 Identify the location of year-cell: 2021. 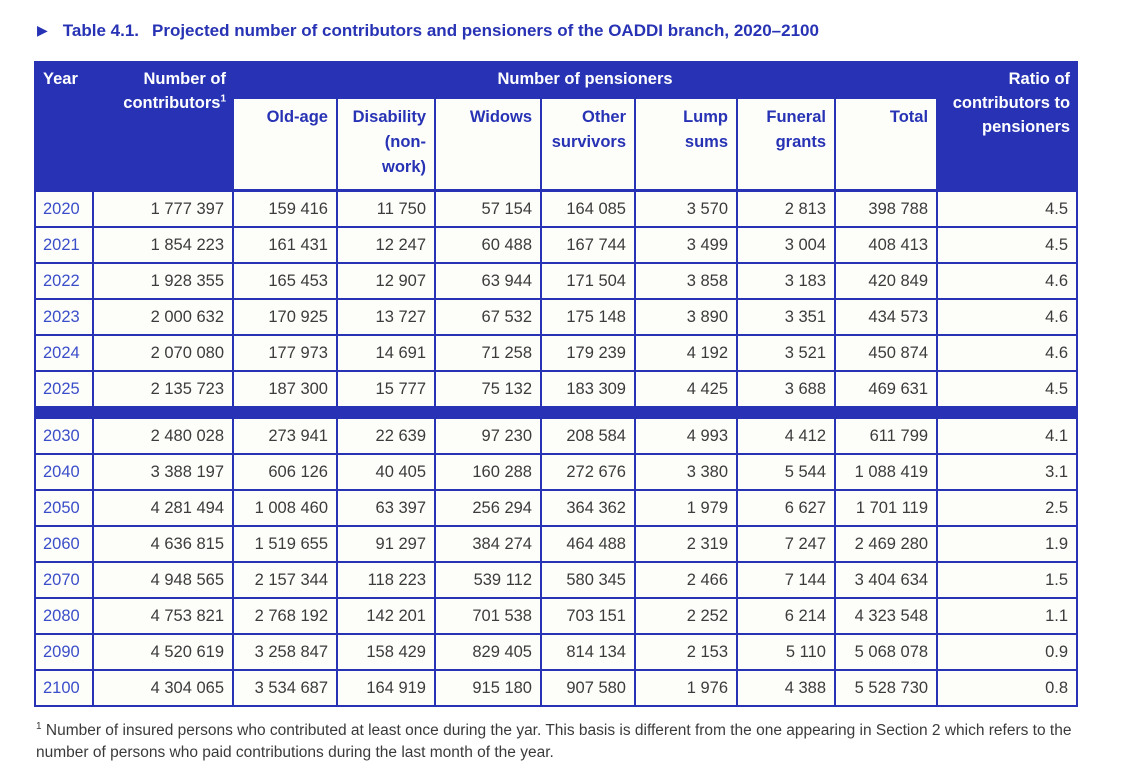
(64, 245).